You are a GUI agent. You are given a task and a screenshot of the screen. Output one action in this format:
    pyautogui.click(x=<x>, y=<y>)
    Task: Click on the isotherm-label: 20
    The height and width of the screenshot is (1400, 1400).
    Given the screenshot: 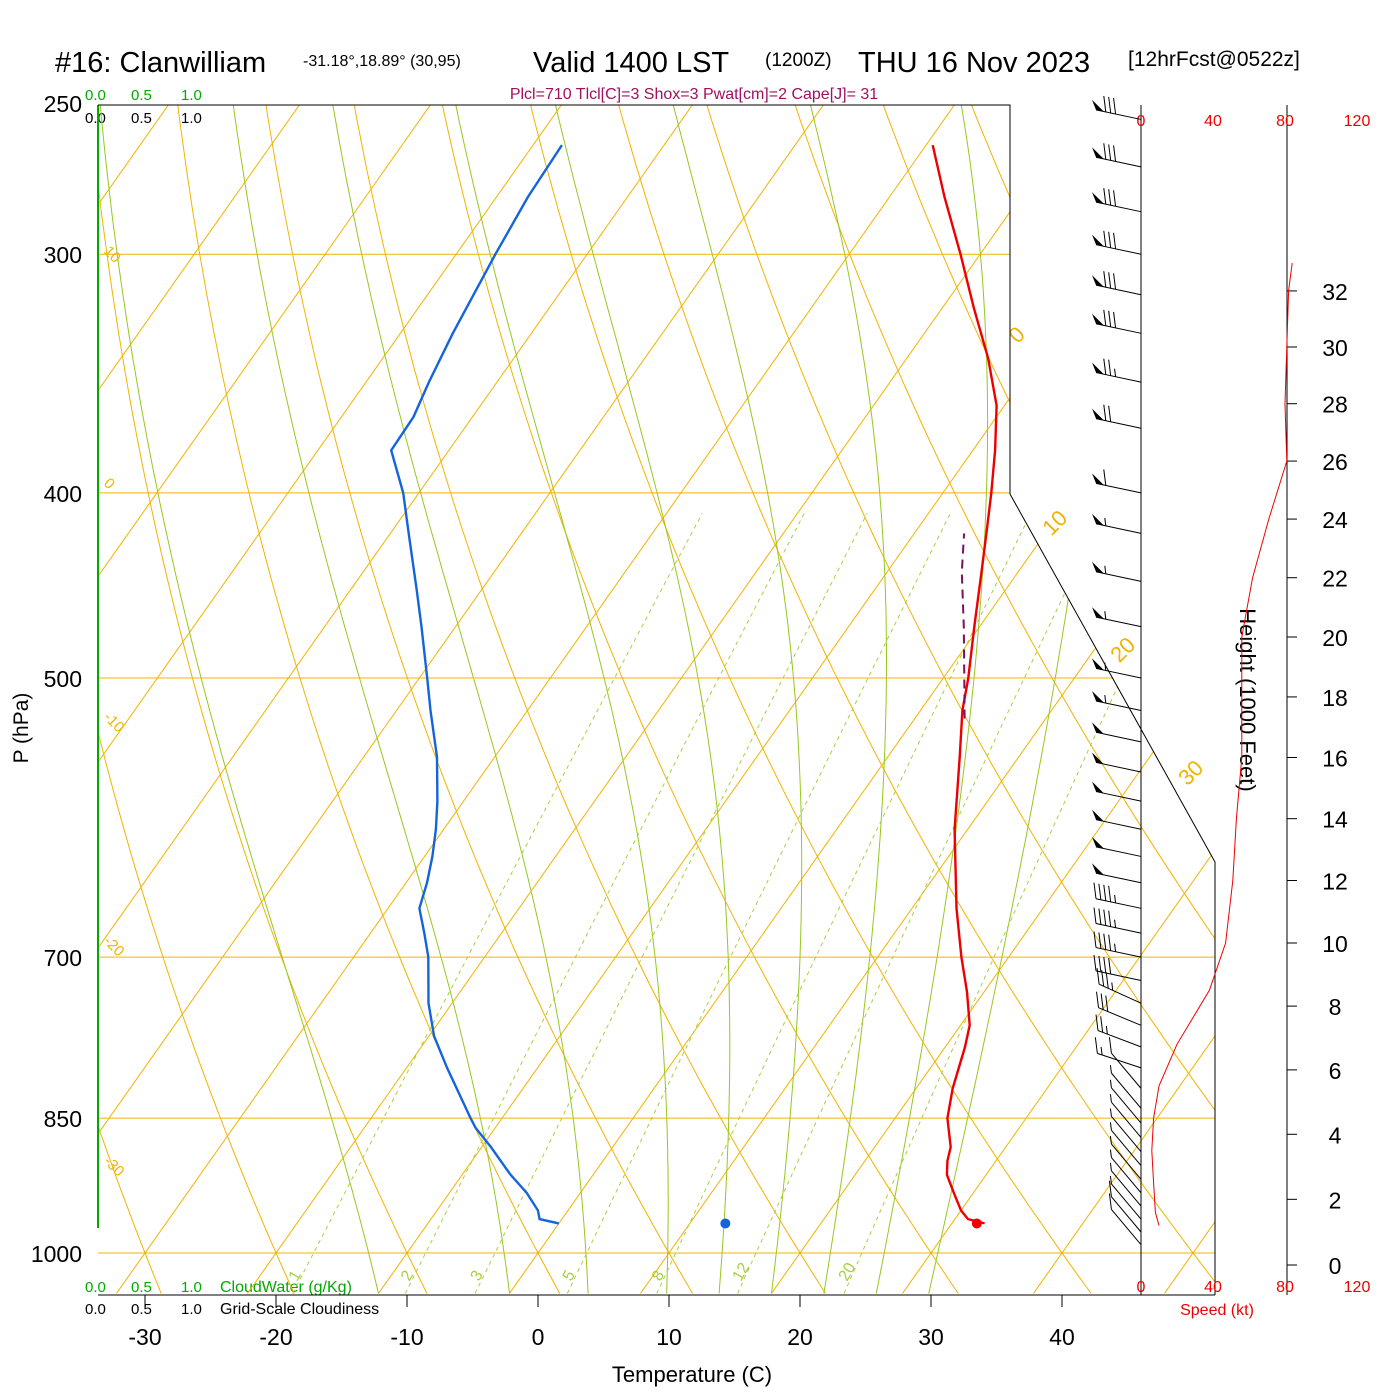 What is the action you would take?
    pyautogui.click(x=1122, y=649)
    